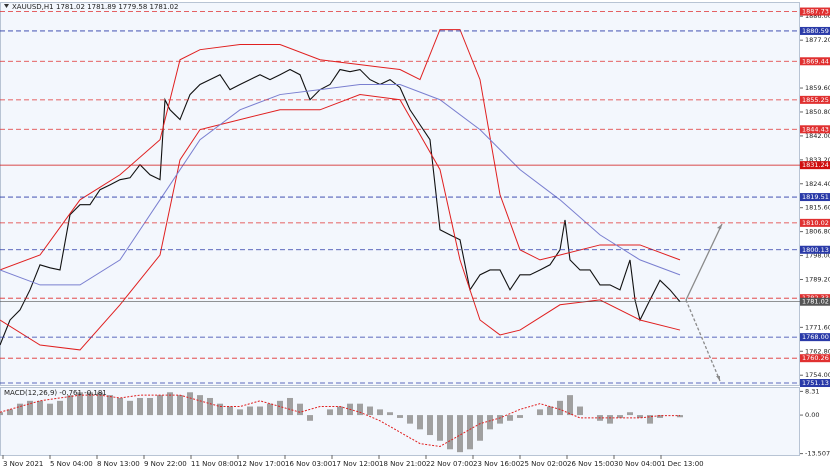  Describe the element at coordinates (355, 464) in the screenshot. I see `x-tick-label: 17 Nov 12:00` at that location.